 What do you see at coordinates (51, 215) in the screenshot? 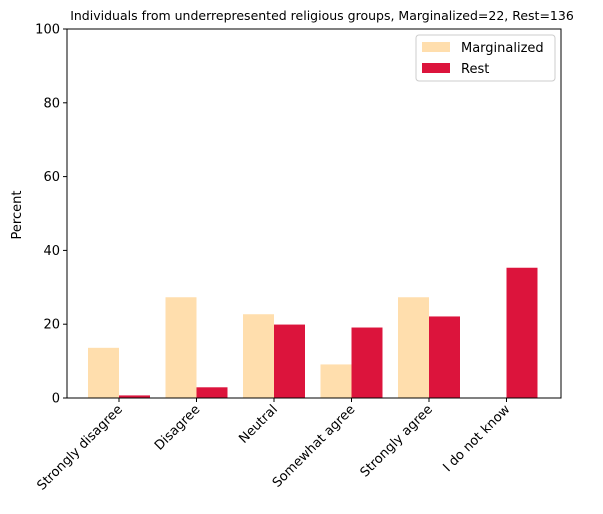
I see `y-axis: 0 20 40 60 80 100` at bounding box center [51, 215].